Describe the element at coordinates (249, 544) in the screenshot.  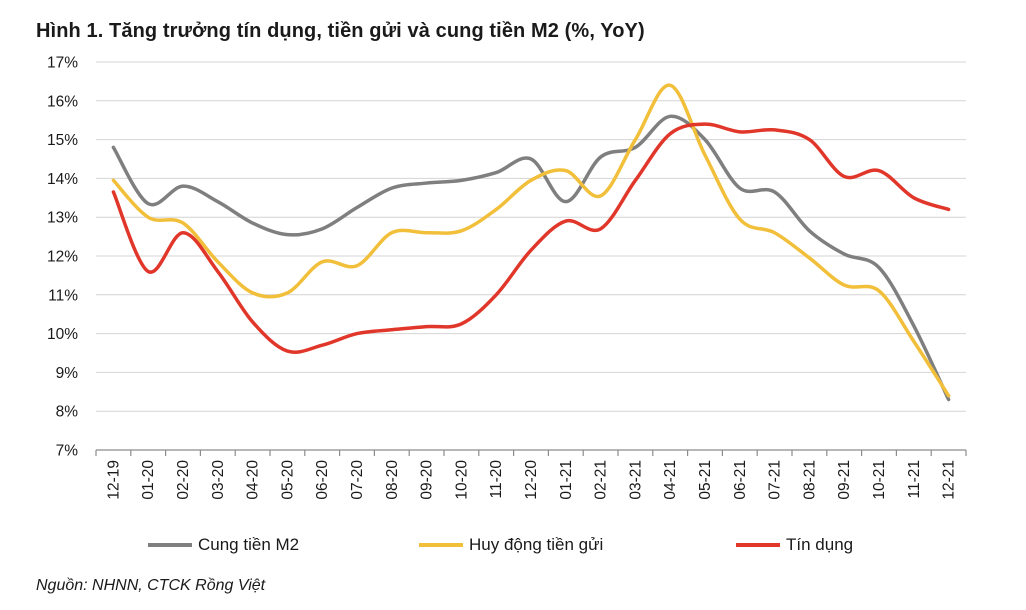
I see `legend-label-m2: Cung tiền M2` at that location.